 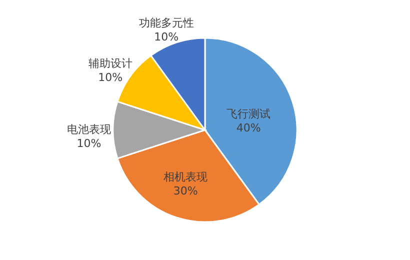 I want to click on slice-label: 电池表现, so click(x=89, y=129).